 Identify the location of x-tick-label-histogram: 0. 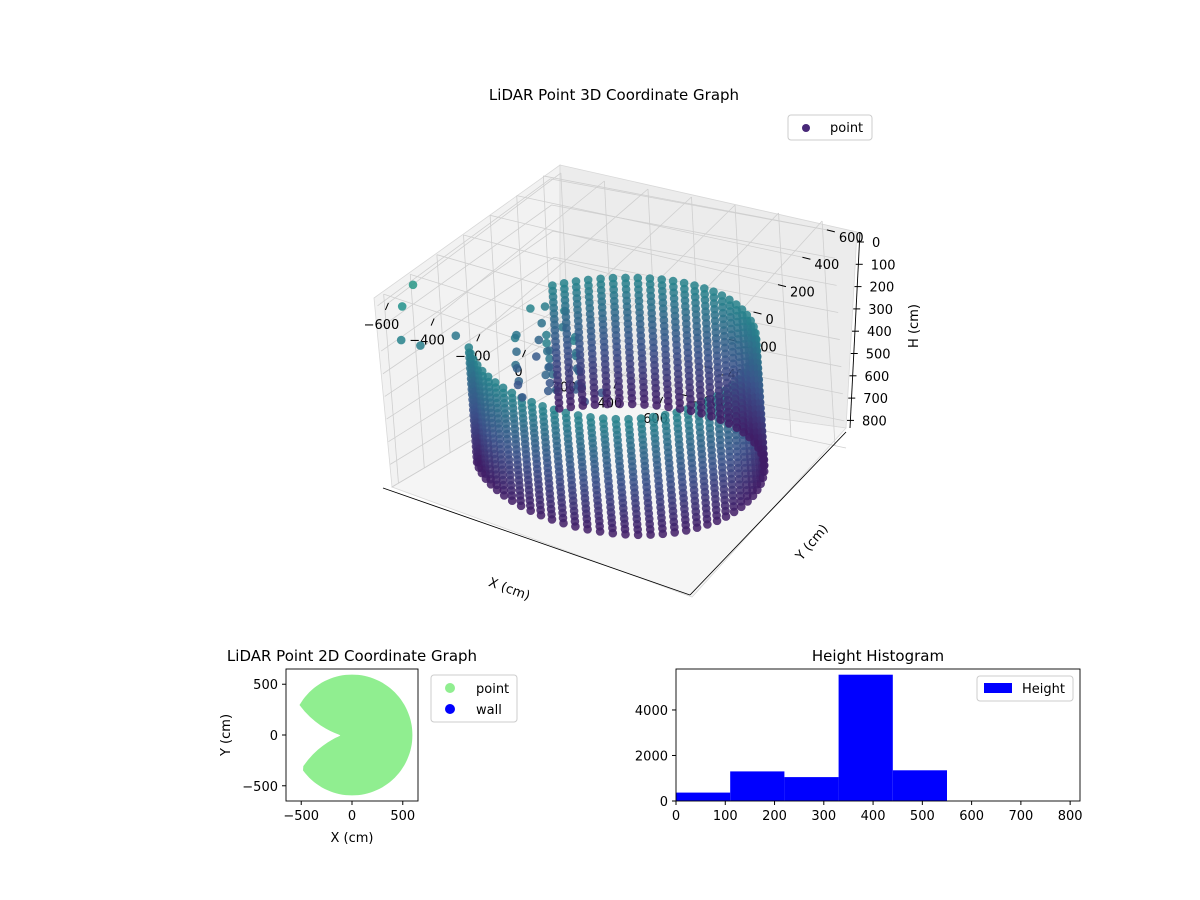
(676, 816).